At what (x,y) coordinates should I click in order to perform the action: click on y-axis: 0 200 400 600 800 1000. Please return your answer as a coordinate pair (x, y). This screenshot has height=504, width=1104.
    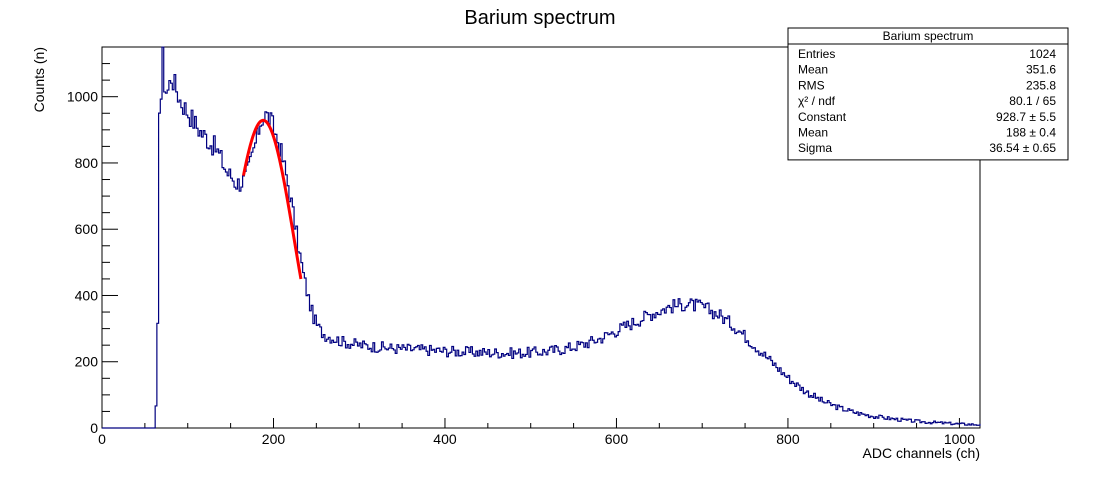
    Looking at the image, I should click on (92, 249).